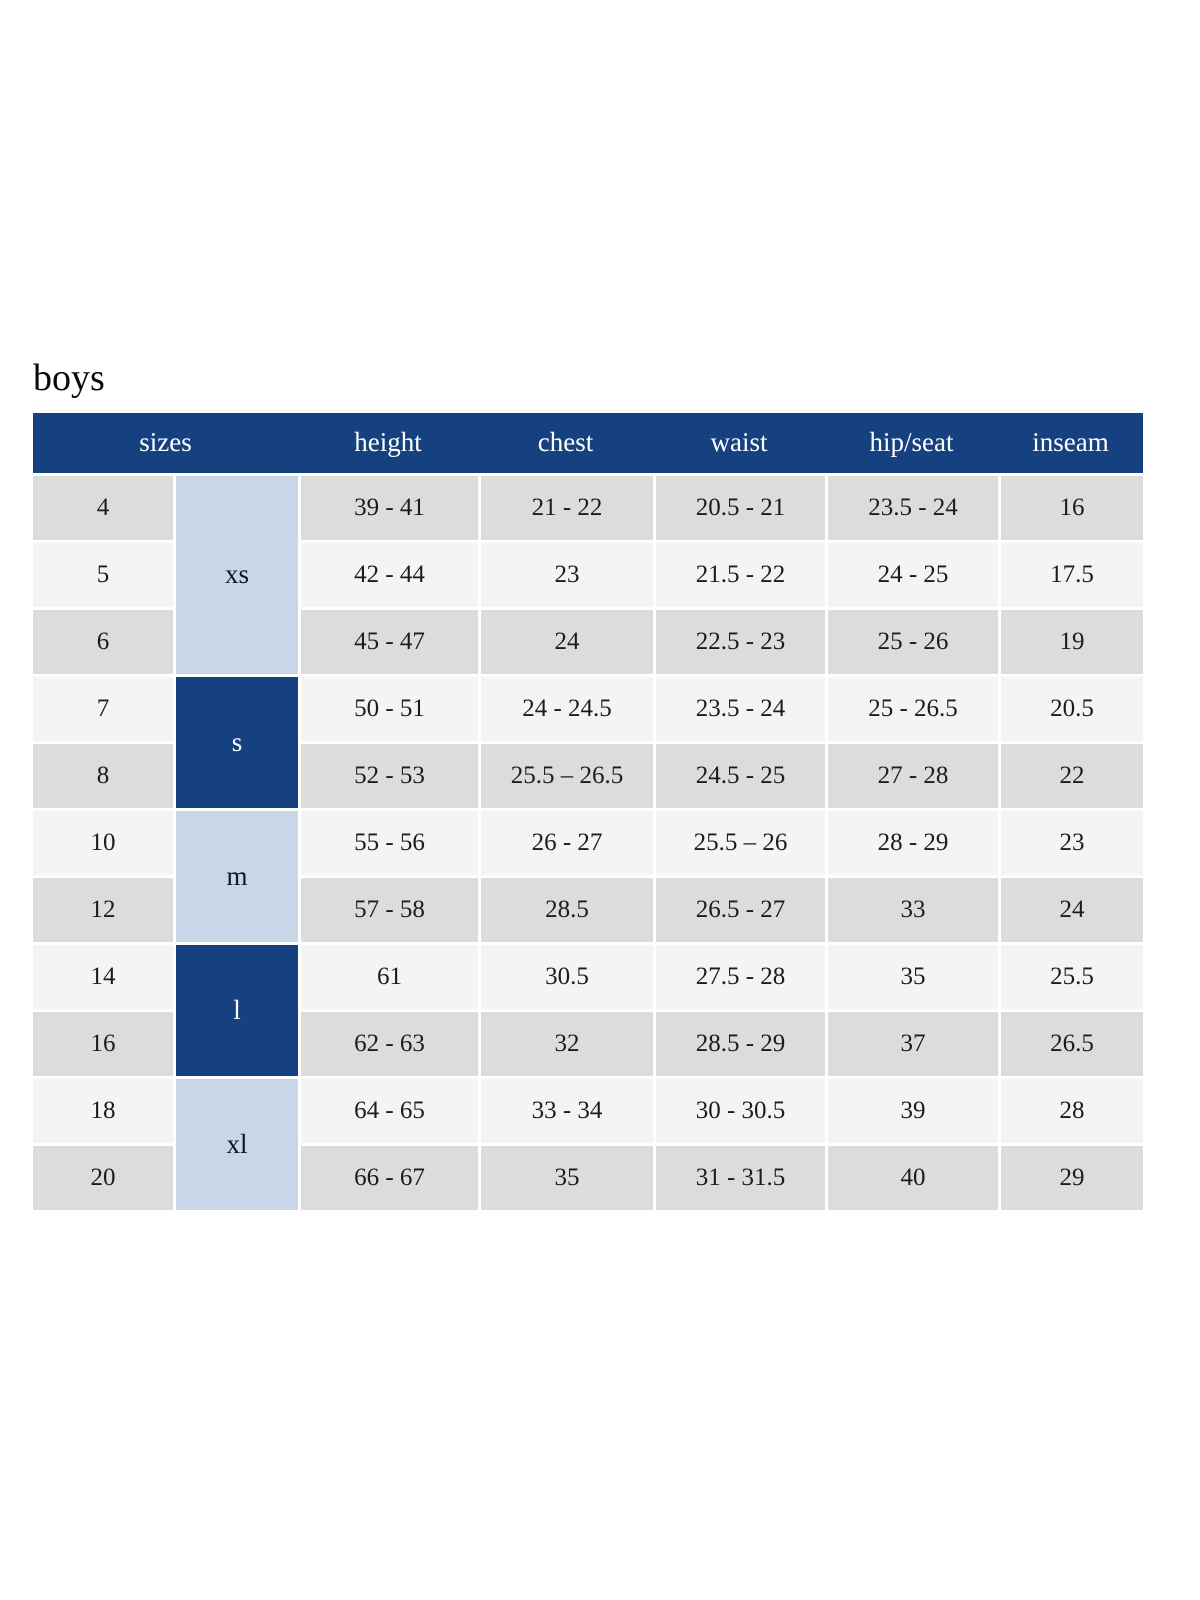  Describe the element at coordinates (103, 641) in the screenshot. I see `size-cell: 6` at that location.